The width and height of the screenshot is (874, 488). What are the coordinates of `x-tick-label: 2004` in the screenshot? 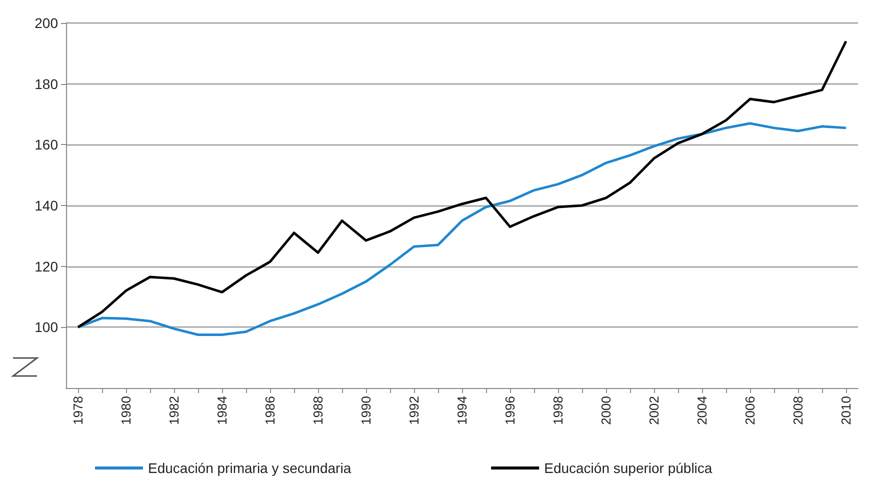 It's located at (702, 410).